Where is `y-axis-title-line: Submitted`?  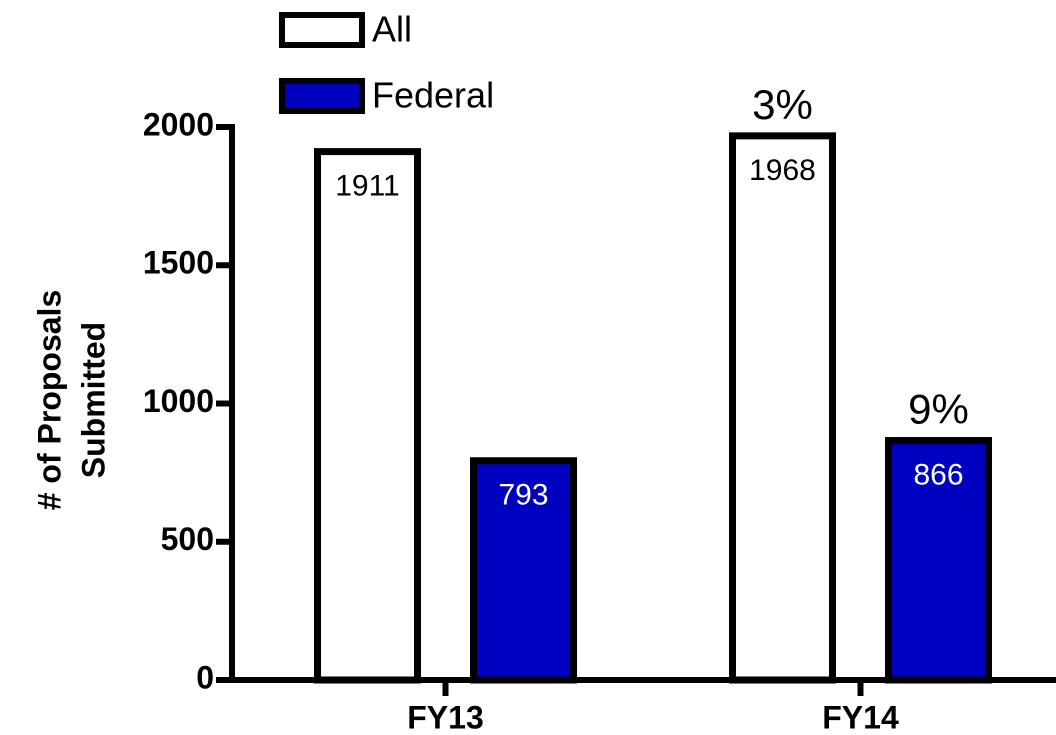
y-axis-title-line: Submitted is located at coordinates (93, 400).